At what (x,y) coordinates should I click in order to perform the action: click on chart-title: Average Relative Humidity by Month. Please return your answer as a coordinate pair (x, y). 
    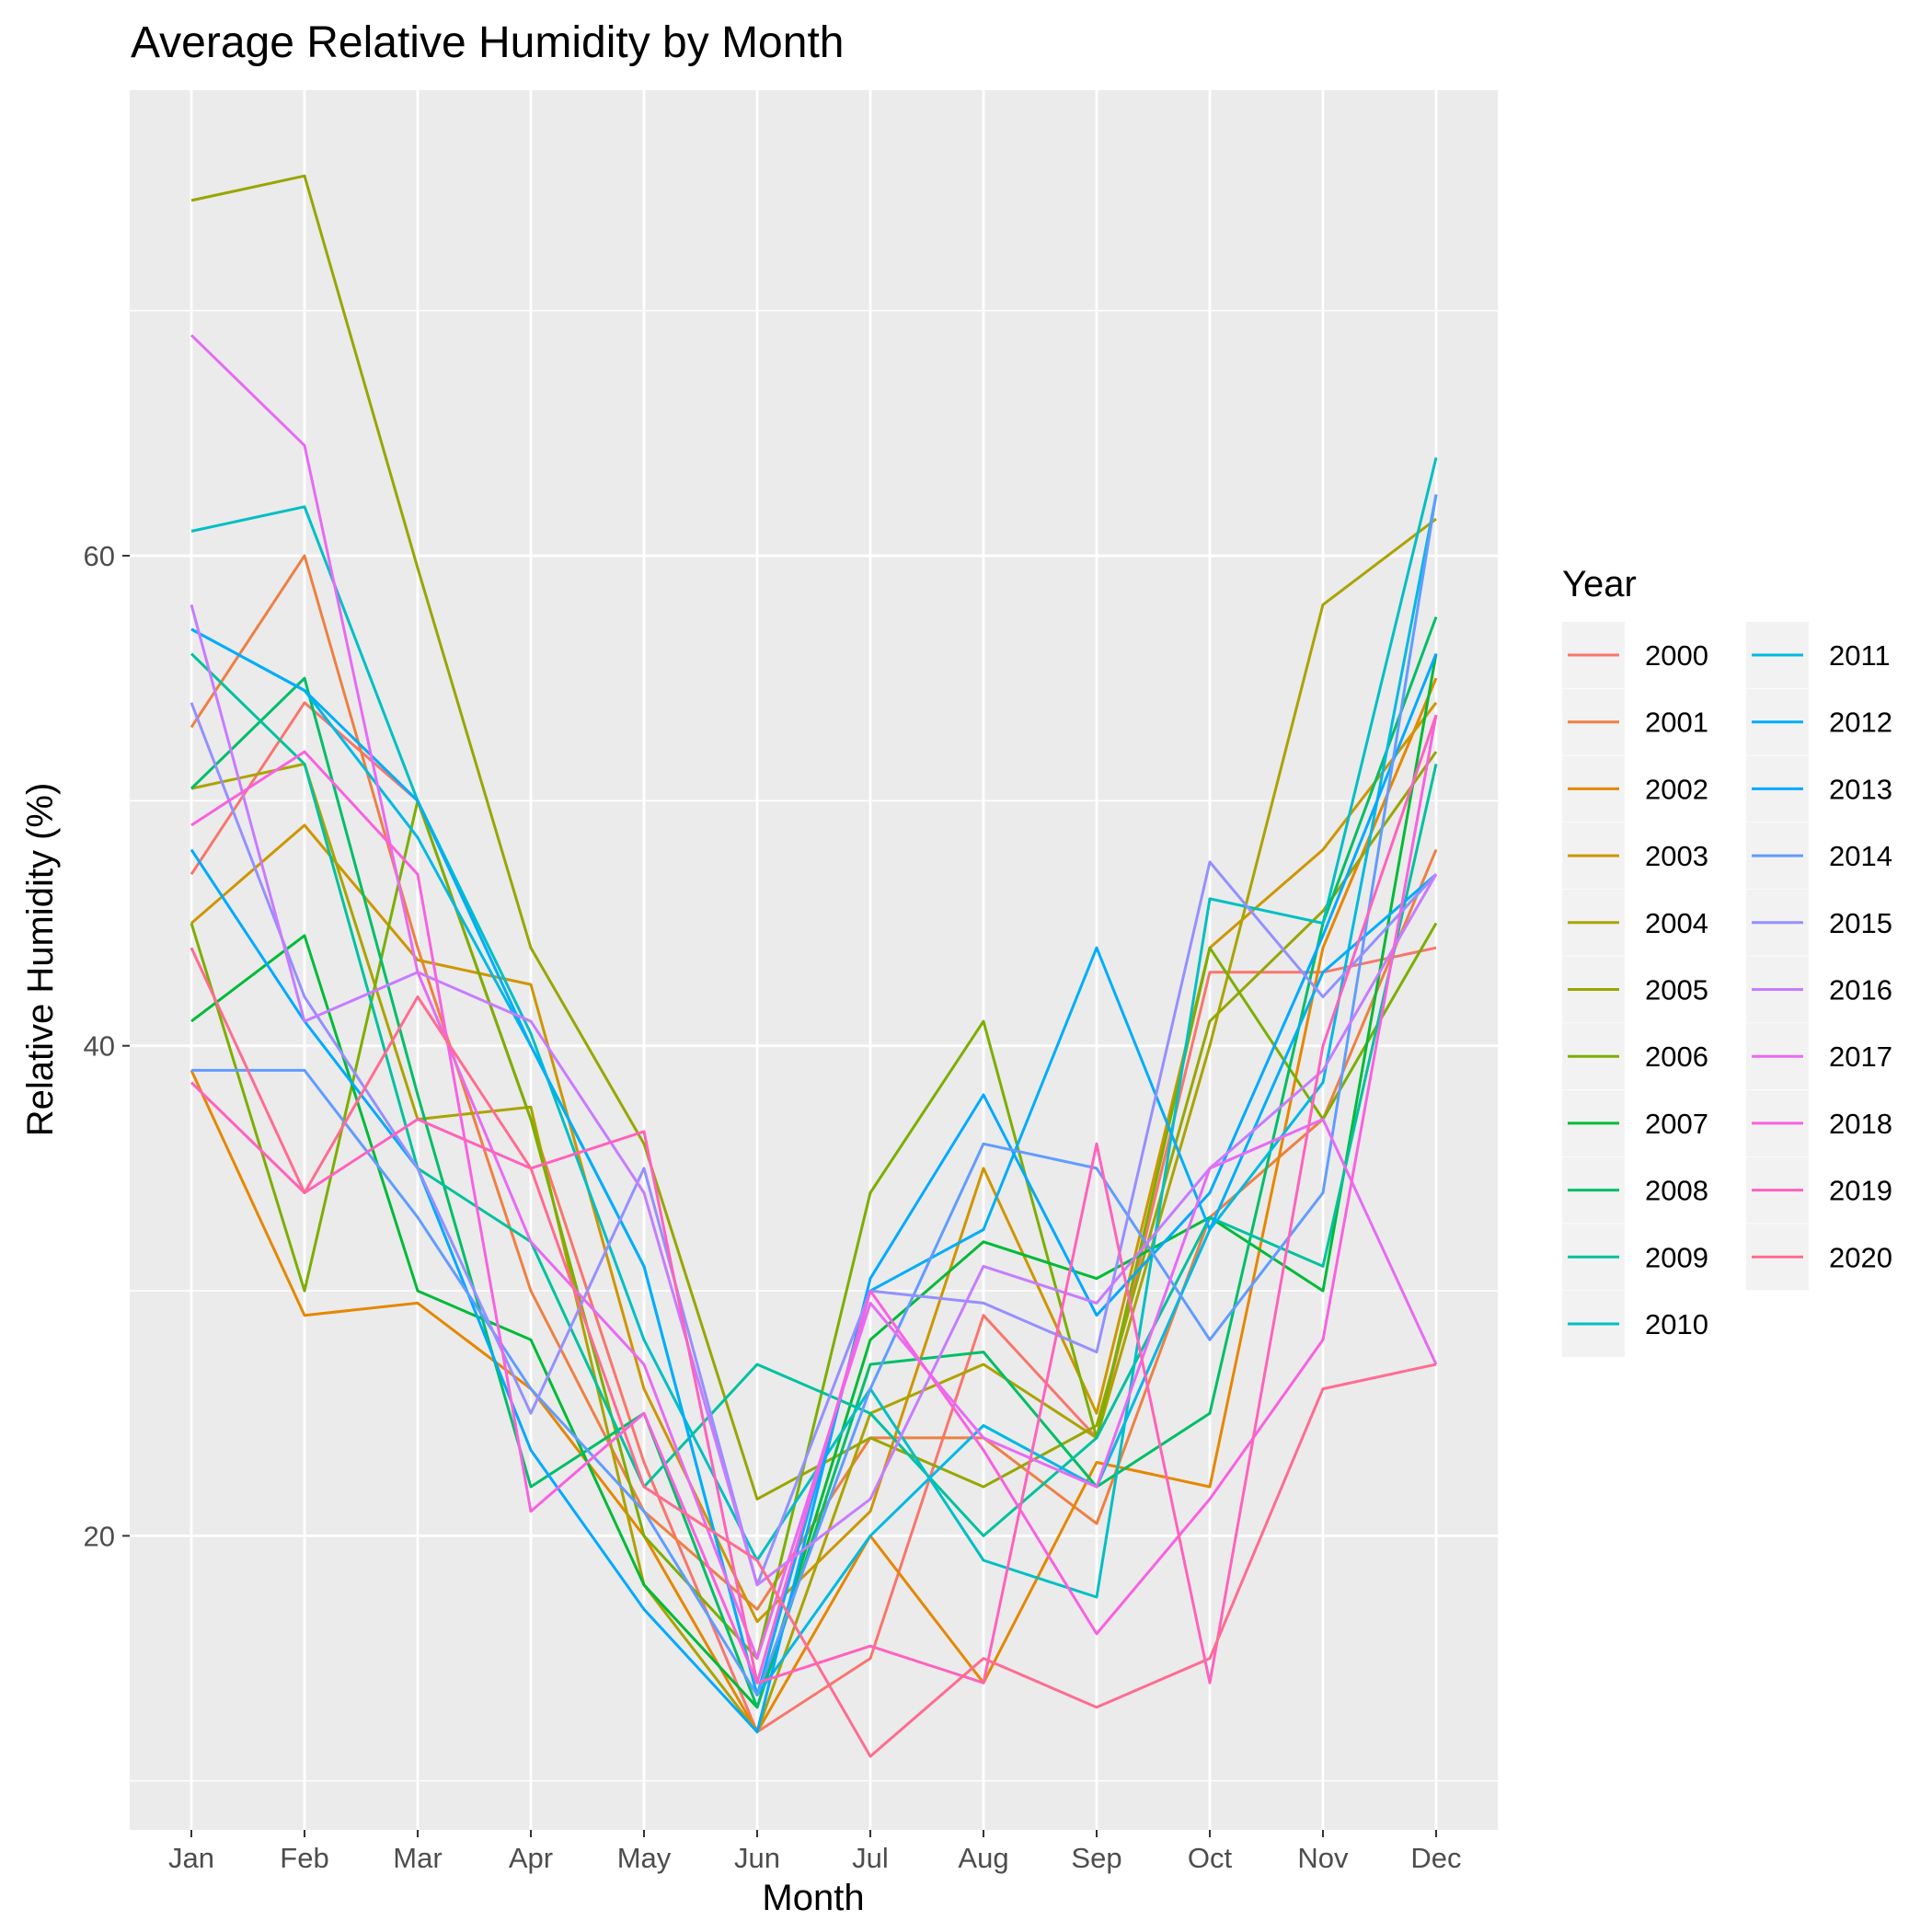
    Looking at the image, I should click on (487, 42).